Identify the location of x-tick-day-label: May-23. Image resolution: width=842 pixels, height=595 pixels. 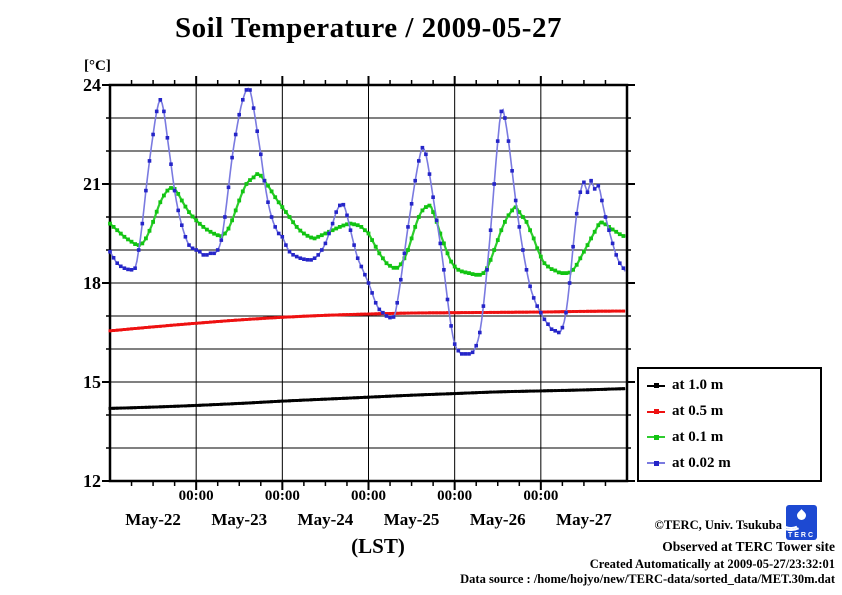
(239, 519).